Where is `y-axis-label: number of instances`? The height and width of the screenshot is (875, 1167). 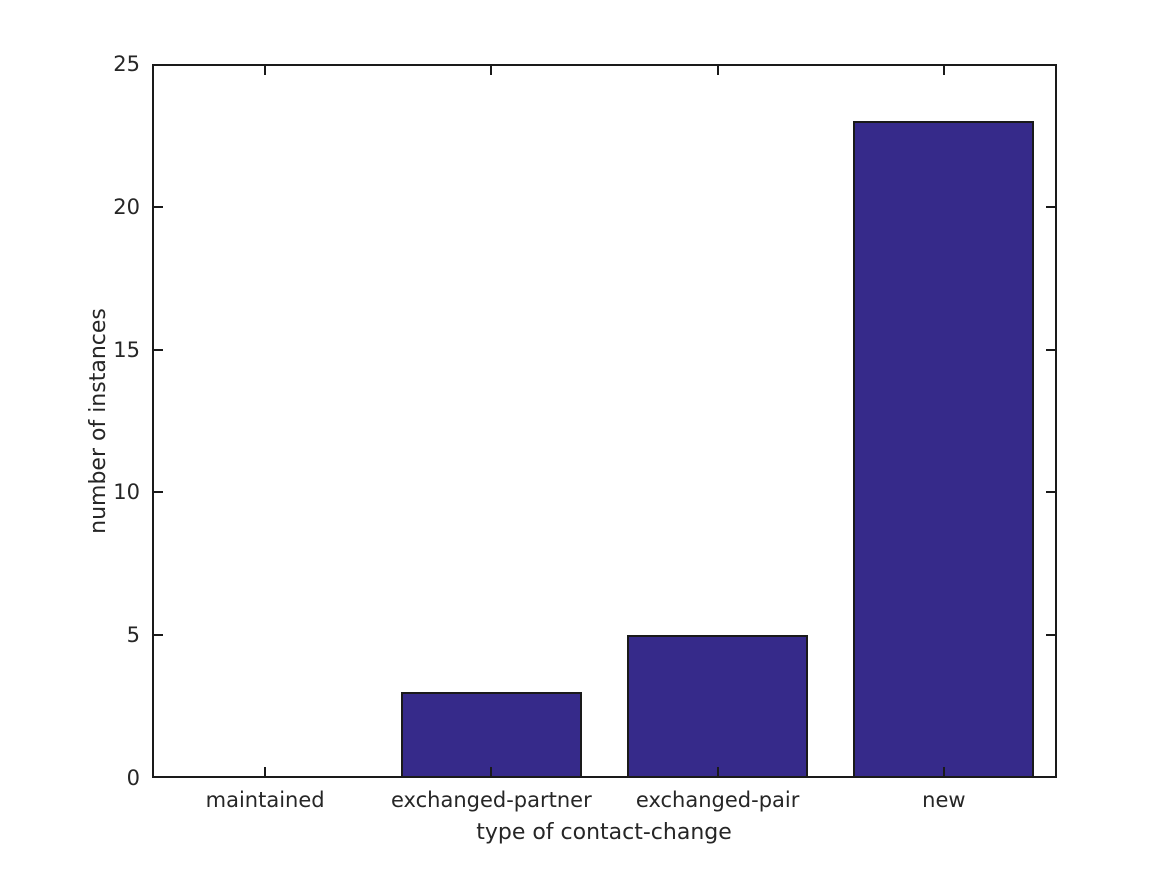
y-axis-label: number of instances is located at coordinates (98, 421).